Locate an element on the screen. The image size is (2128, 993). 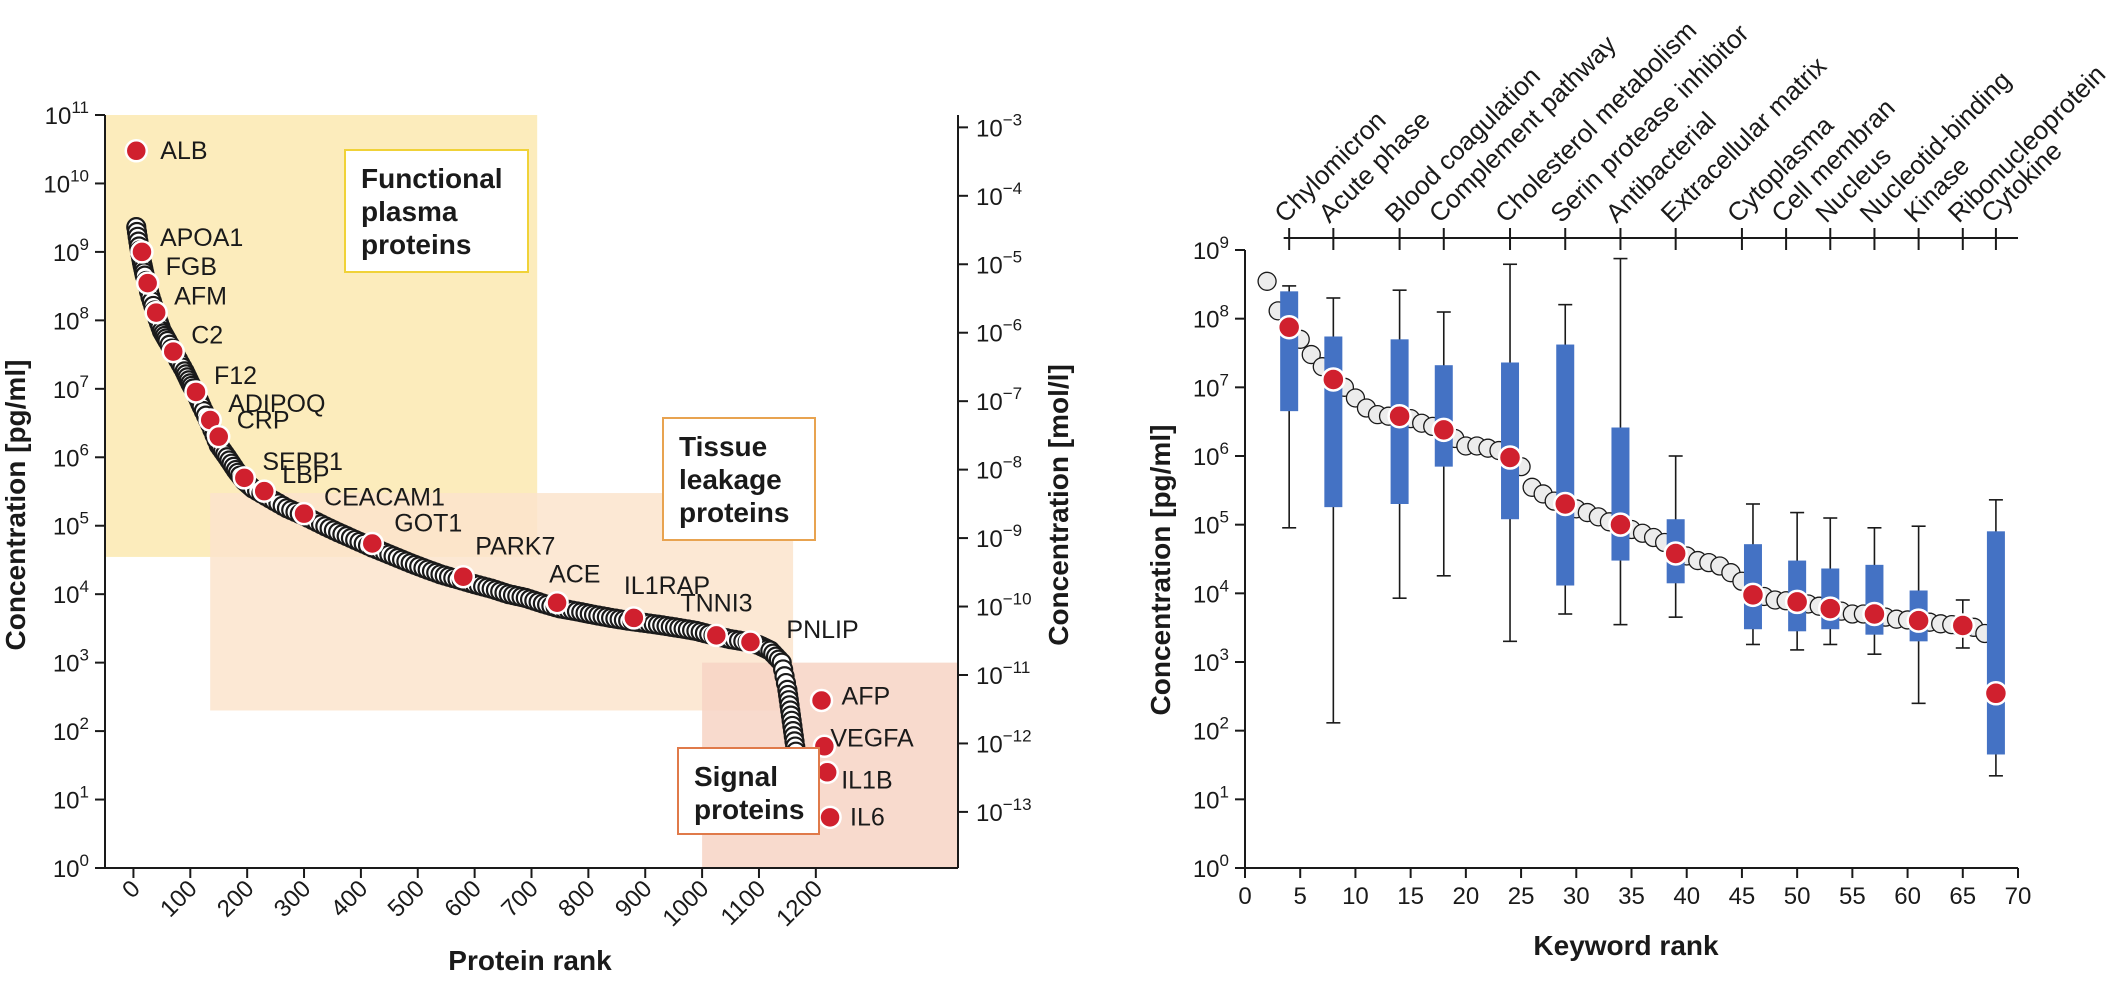
left-x-tick-label: 500 is located at coordinates (406, 898).